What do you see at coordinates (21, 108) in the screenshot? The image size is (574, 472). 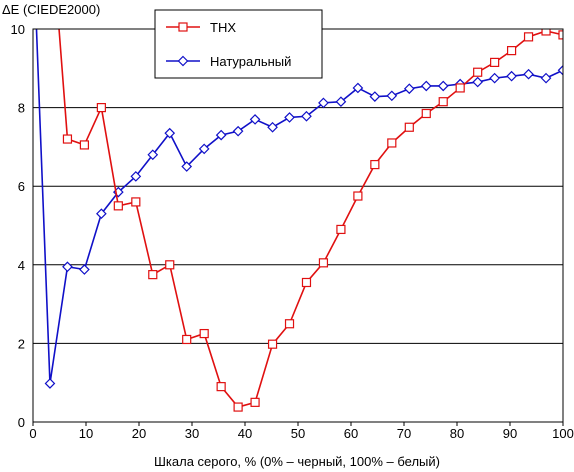 I see `y-tick-label: 8` at bounding box center [21, 108].